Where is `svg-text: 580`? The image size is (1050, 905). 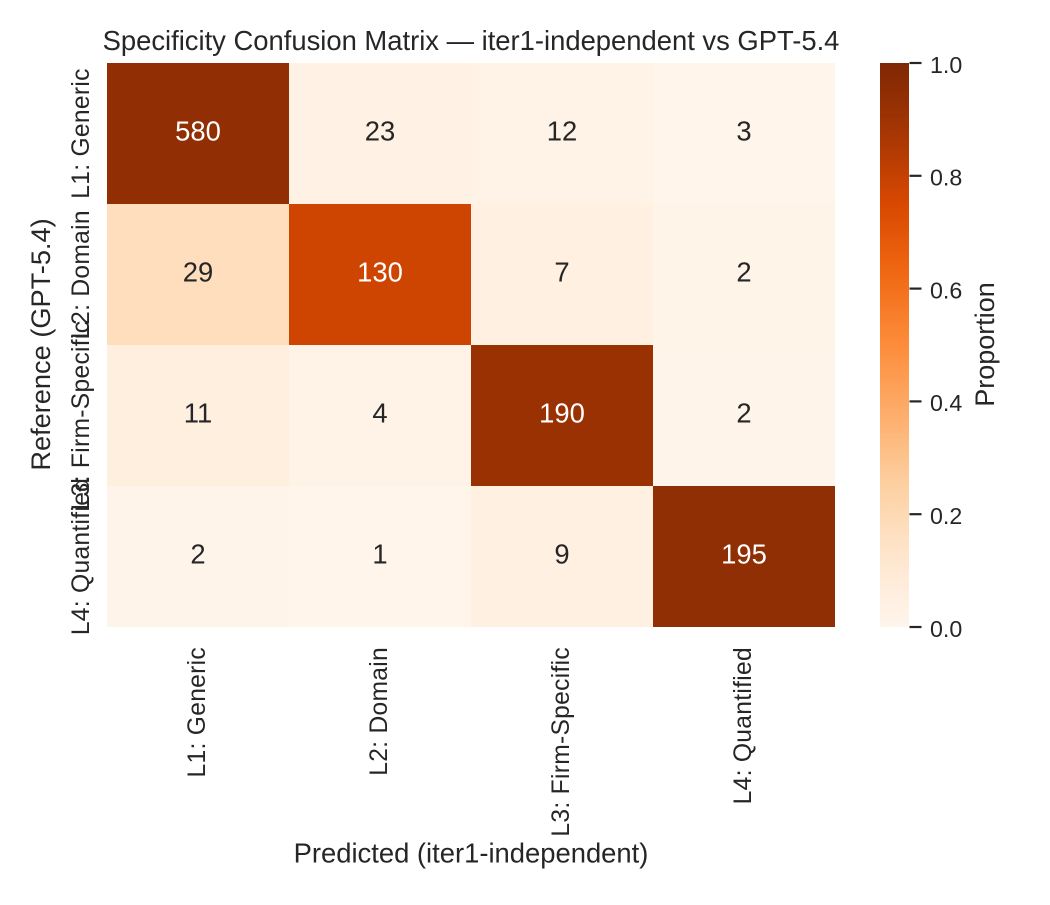
svg-text: 580 is located at coordinates (198, 131).